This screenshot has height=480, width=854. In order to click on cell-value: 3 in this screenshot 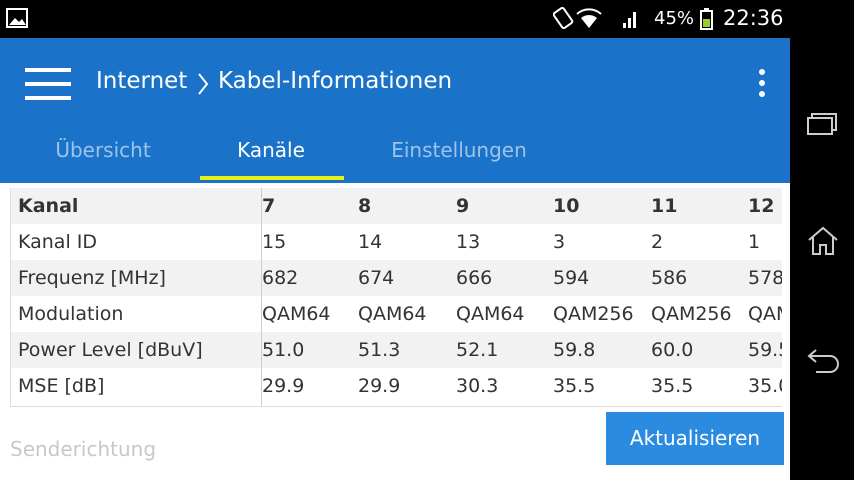, I will do `click(559, 242)`.